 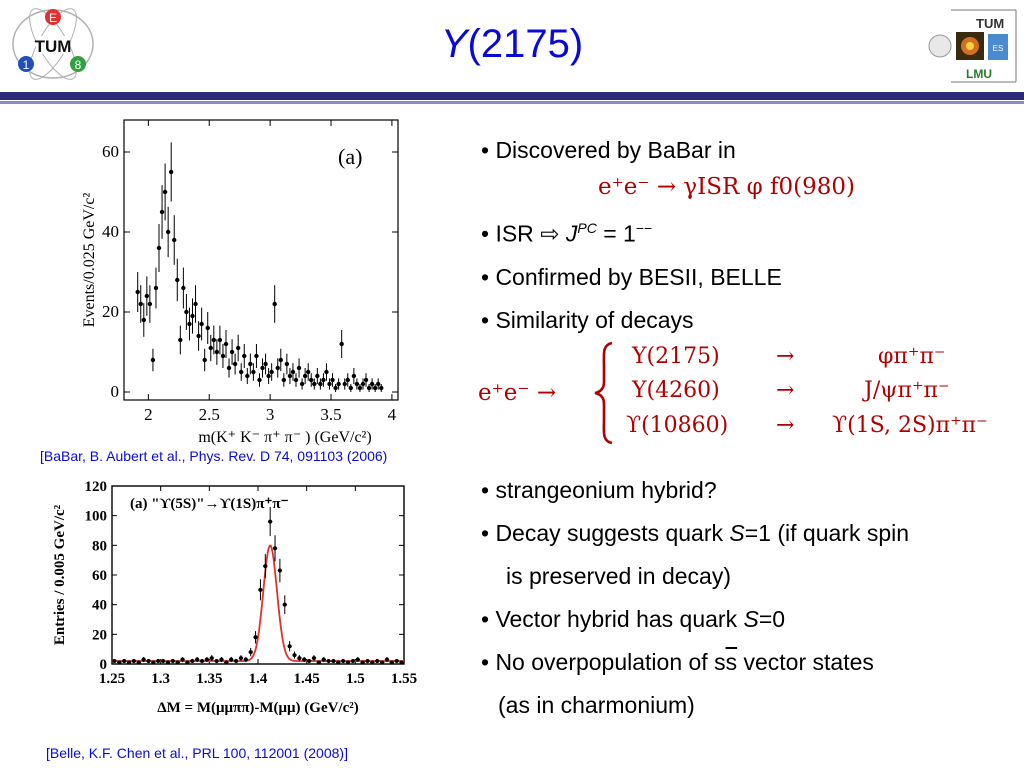 I want to click on tum-e18-logo: TUM E 1 8, so click(x=53, y=44).